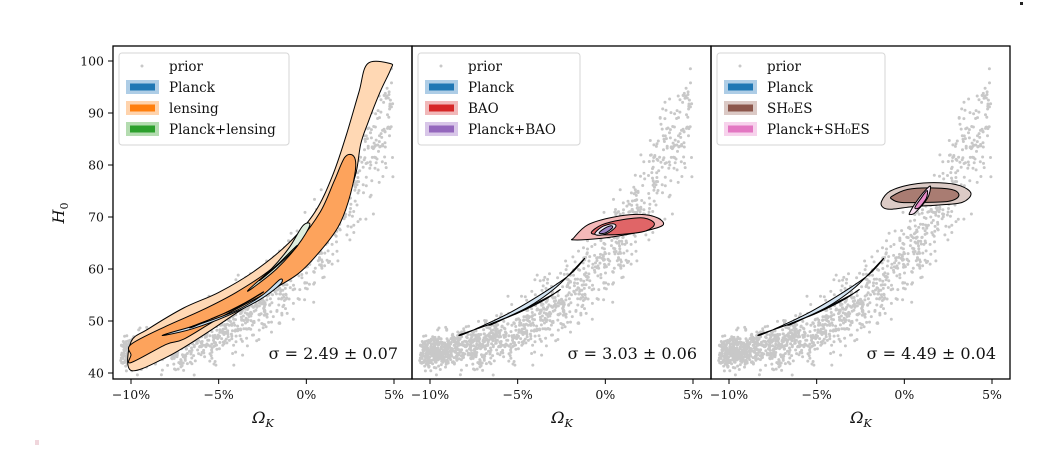  I want to click on x-tick-label: 0%, so click(904, 394).